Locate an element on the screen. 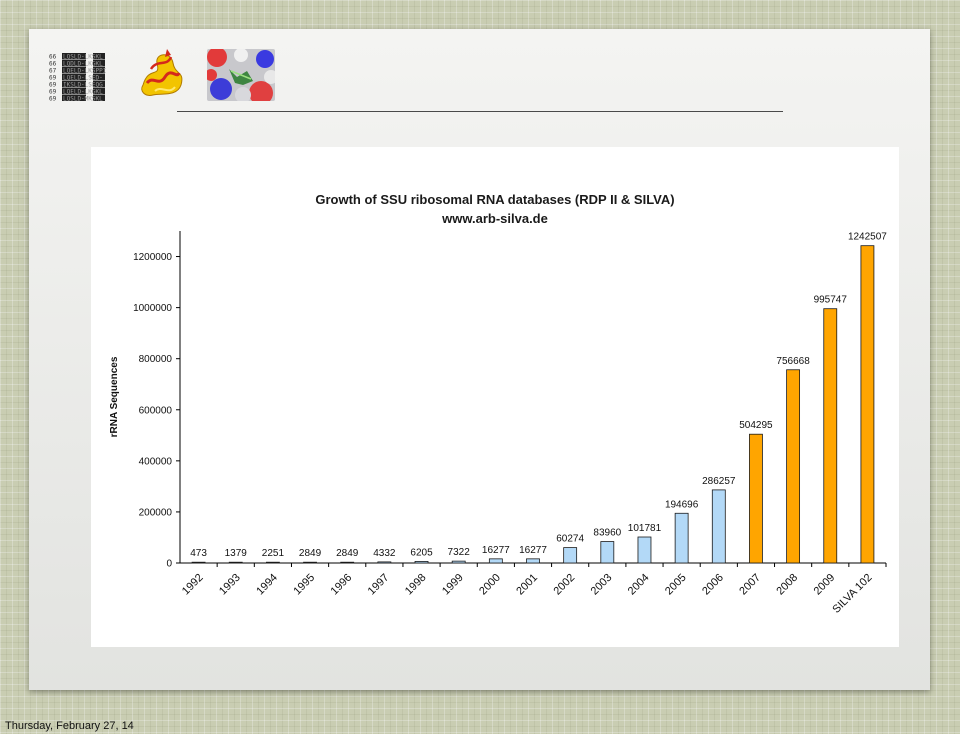 The image size is (960, 734). data-label: 60274 is located at coordinates (570, 539).